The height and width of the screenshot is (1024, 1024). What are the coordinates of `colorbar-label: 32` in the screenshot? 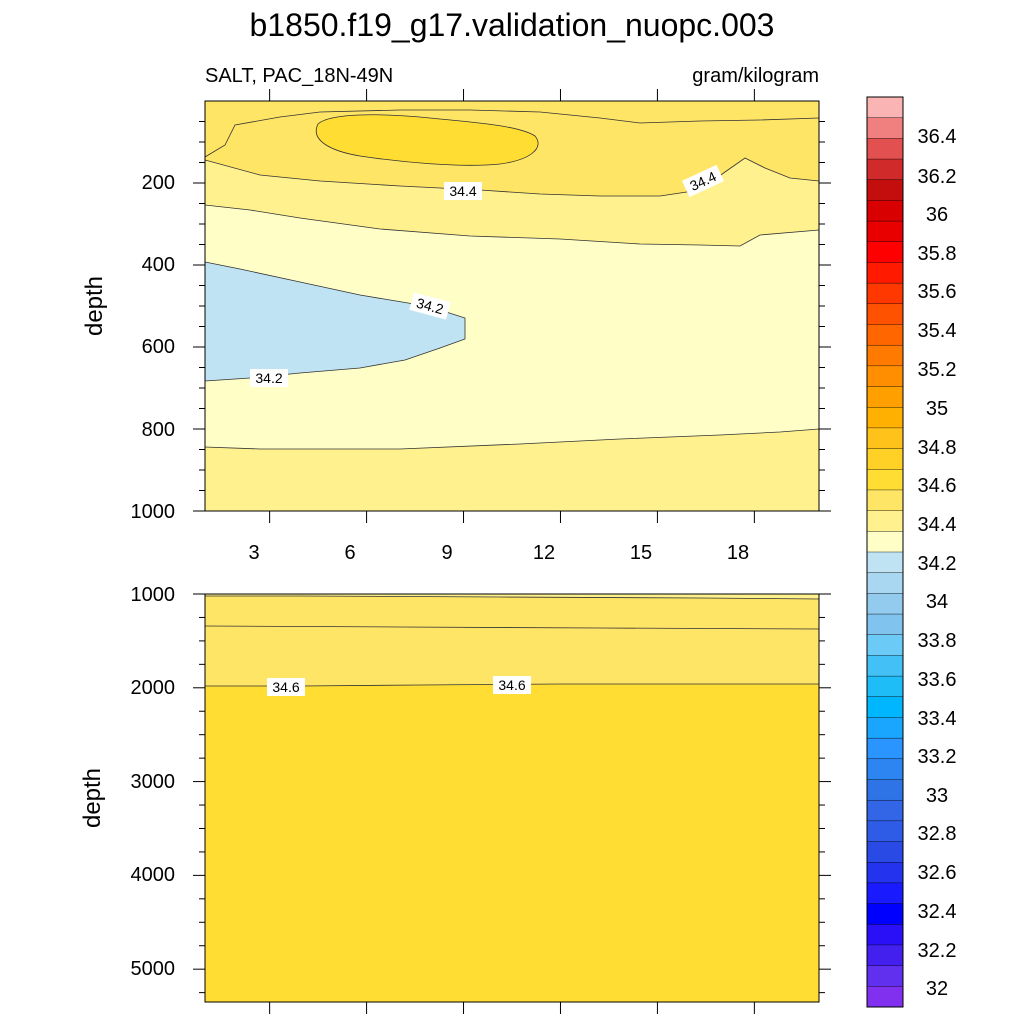 It's located at (937, 989).